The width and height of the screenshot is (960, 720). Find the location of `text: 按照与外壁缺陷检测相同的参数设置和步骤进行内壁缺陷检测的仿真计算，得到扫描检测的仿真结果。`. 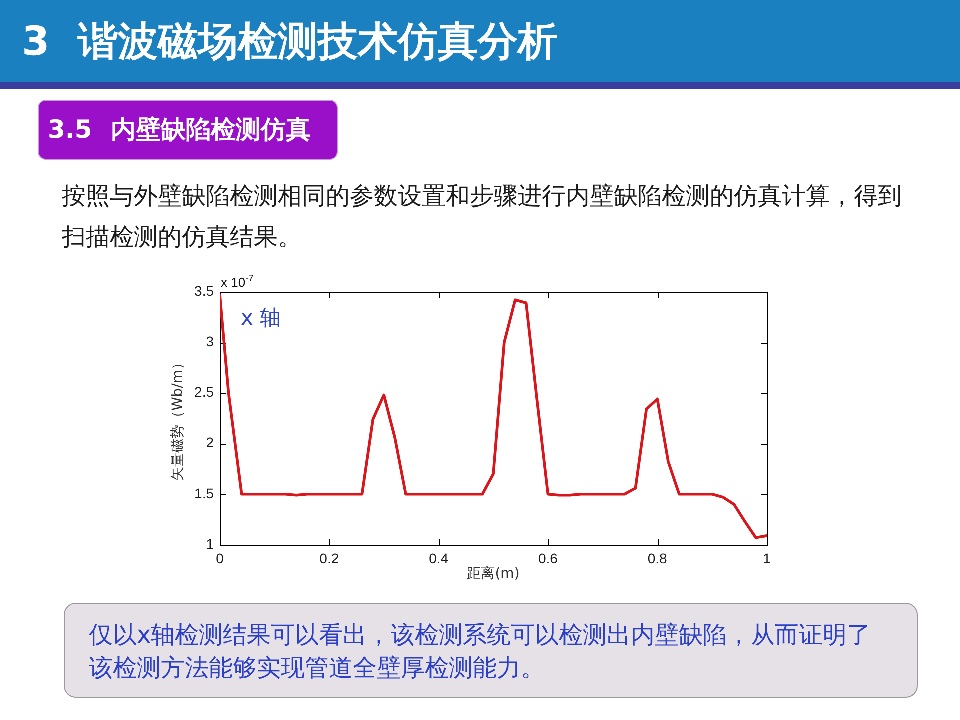

text: 按照与外壁缺陷检测相同的参数设置和步骤进行内壁缺陷检测的仿真计算，得到扫描检测的仿真结果。 is located at coordinates (482, 217).